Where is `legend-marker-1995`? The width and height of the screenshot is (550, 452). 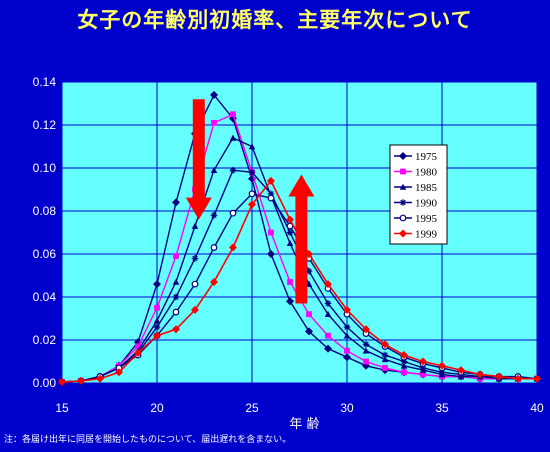 legend-marker-1995 is located at coordinates (403, 218).